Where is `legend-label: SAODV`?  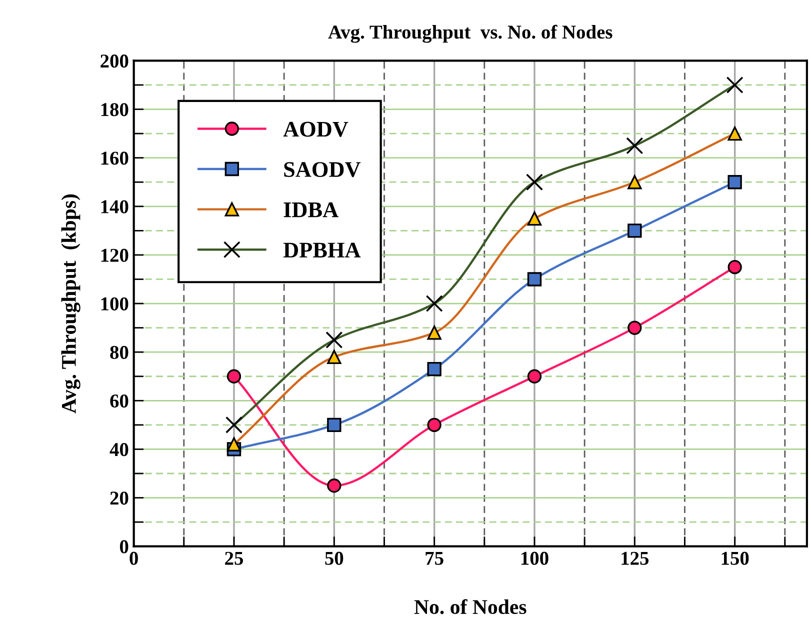 legend-label: SAODV is located at coordinates (322, 170).